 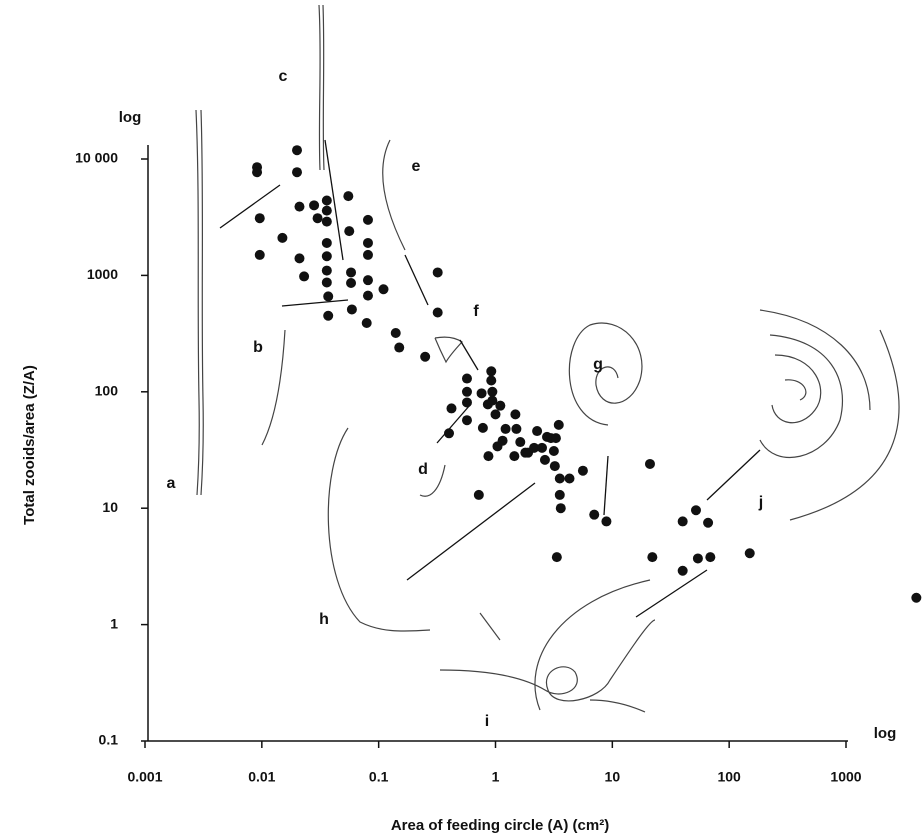 What do you see at coordinates (476, 311) in the screenshot?
I see `annotation: f` at bounding box center [476, 311].